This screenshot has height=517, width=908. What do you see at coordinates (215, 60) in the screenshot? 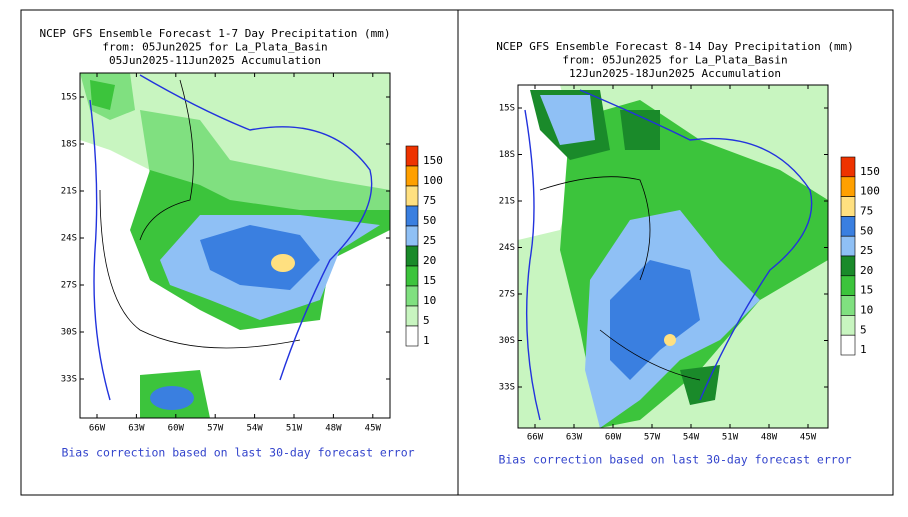
I see `map-title: 05Jun2025-11Jun2025 Accumulation` at bounding box center [215, 60].